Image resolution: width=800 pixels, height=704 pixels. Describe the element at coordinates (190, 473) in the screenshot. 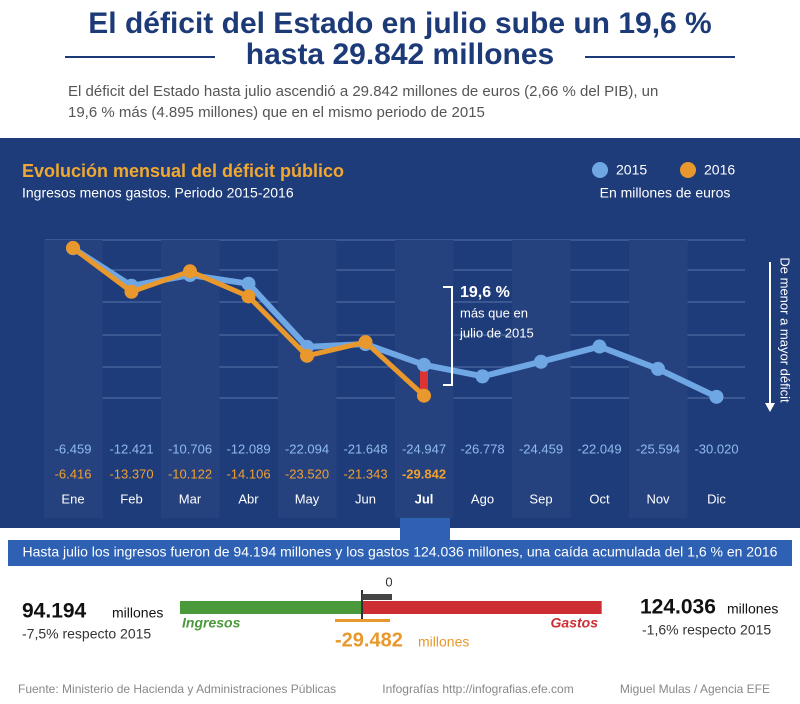

I see `value-label: -10.122` at that location.